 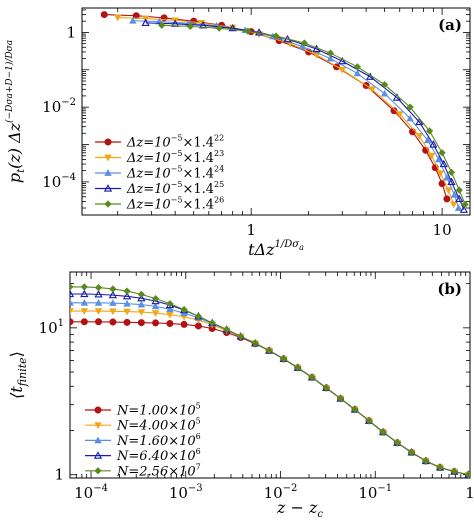 I want to click on x-axis-title: tΔz1/Dσa, so click(x=276, y=249).